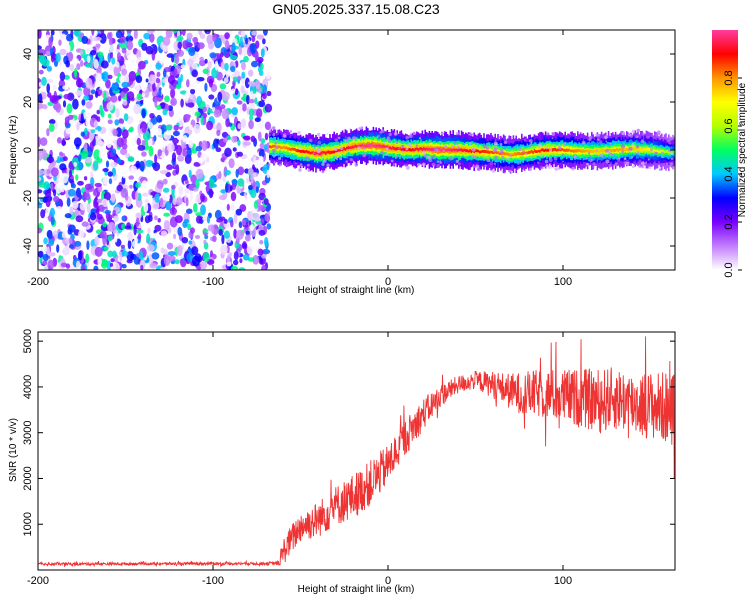 The width and height of the screenshot is (750, 600). Describe the element at coordinates (28, 432) in the screenshot. I see `y-tick-label: 3000` at that location.